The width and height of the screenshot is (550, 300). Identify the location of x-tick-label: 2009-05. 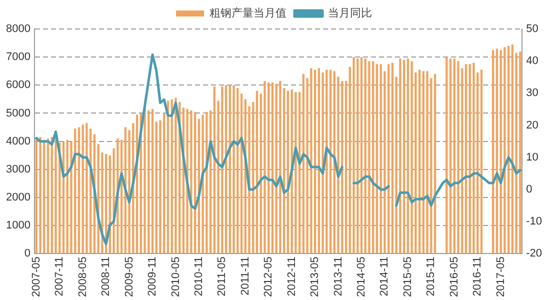
(129, 277).